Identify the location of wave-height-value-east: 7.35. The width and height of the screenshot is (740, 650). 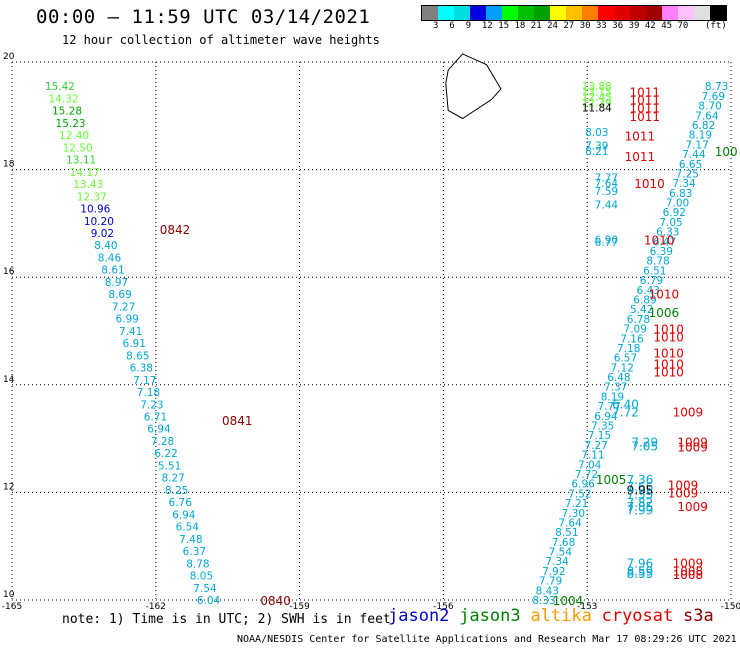
(602, 427).